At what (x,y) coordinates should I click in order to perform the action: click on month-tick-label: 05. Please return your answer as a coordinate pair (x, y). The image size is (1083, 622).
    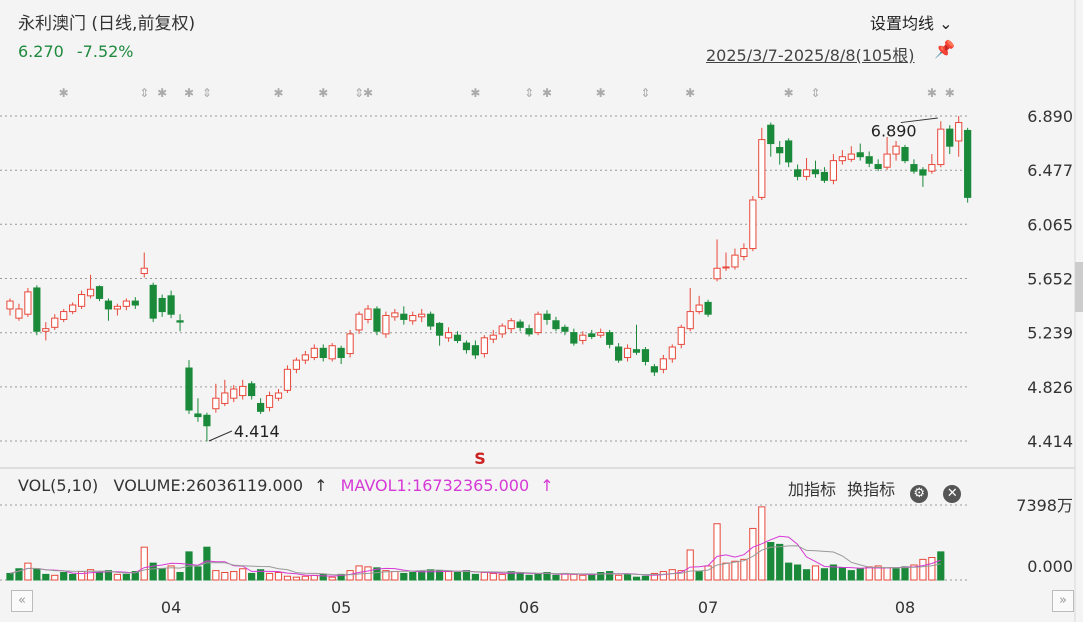
    Looking at the image, I should click on (341, 607).